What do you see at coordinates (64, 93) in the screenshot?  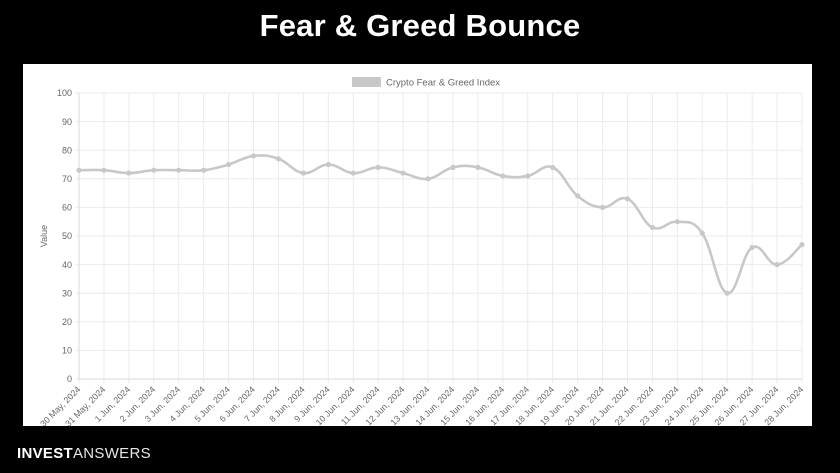 I see `y-tick-label: 100` at bounding box center [64, 93].